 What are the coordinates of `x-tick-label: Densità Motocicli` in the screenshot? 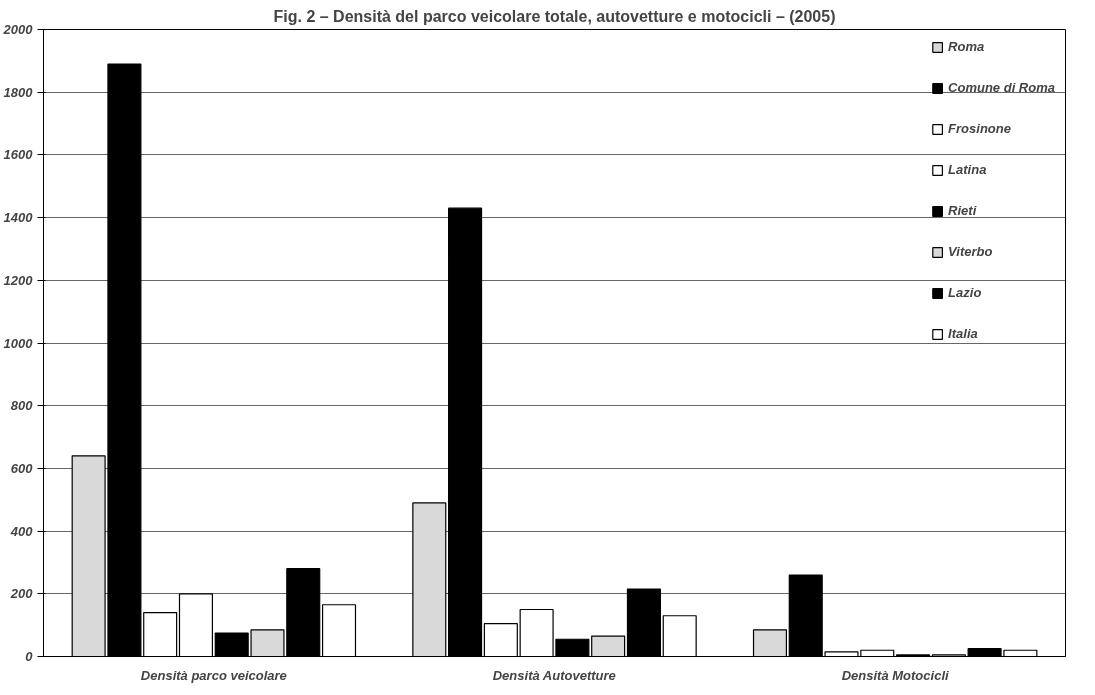 It's located at (895, 675).